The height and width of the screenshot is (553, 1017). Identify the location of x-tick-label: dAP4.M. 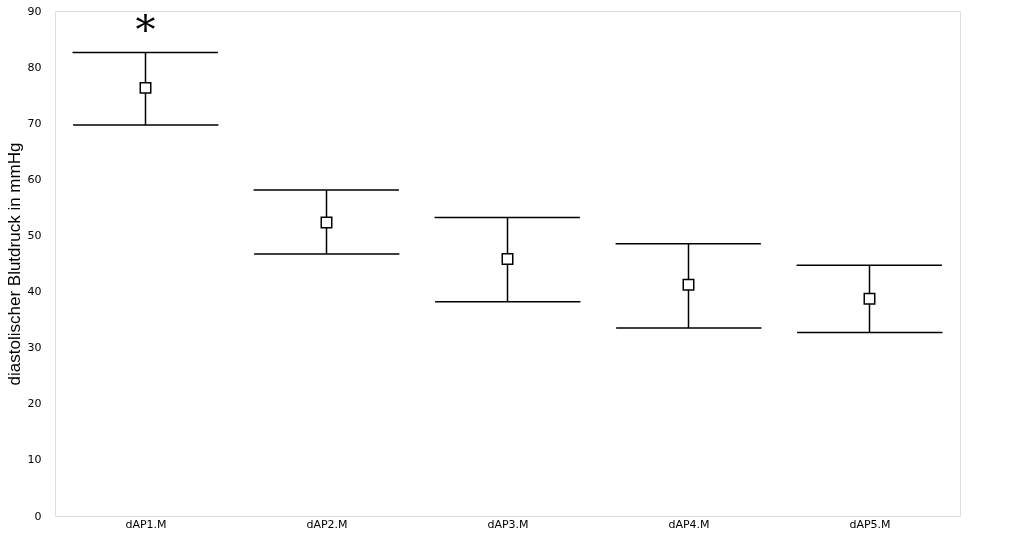
(689, 524).